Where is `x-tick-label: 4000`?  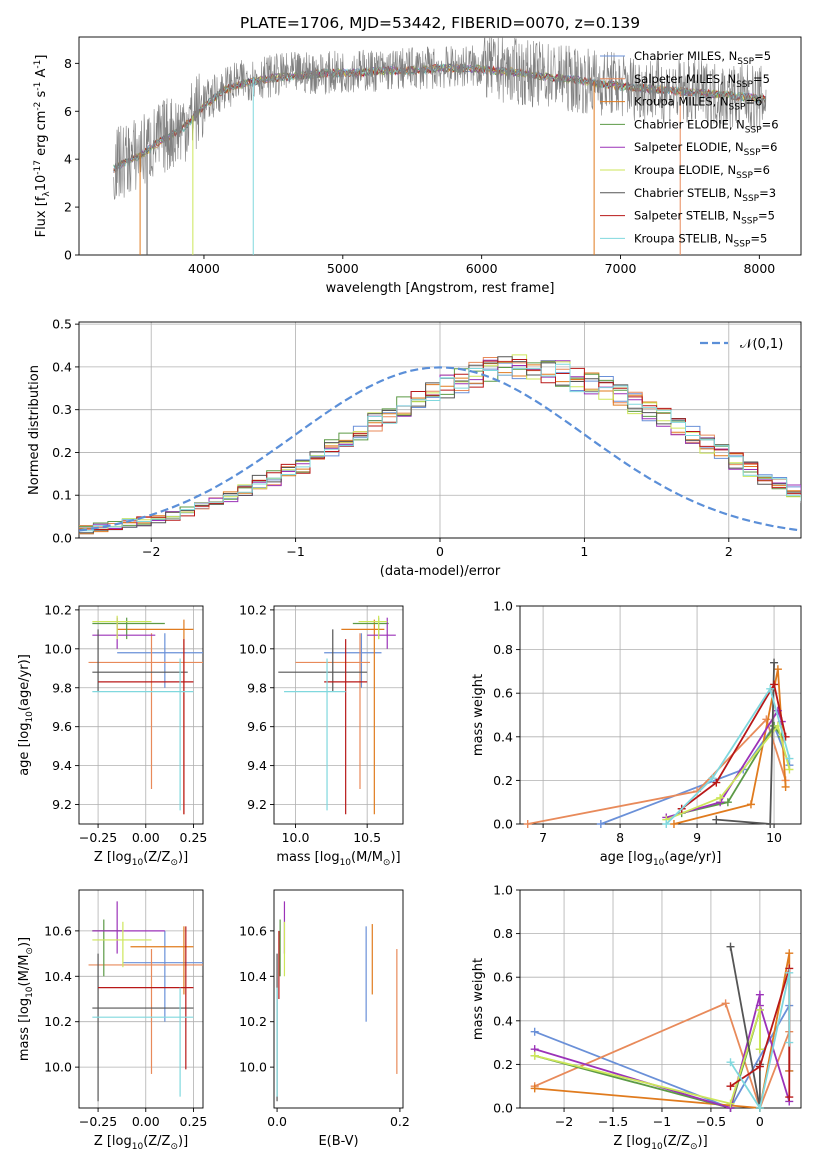
x-tick-label: 4000 is located at coordinates (204, 268).